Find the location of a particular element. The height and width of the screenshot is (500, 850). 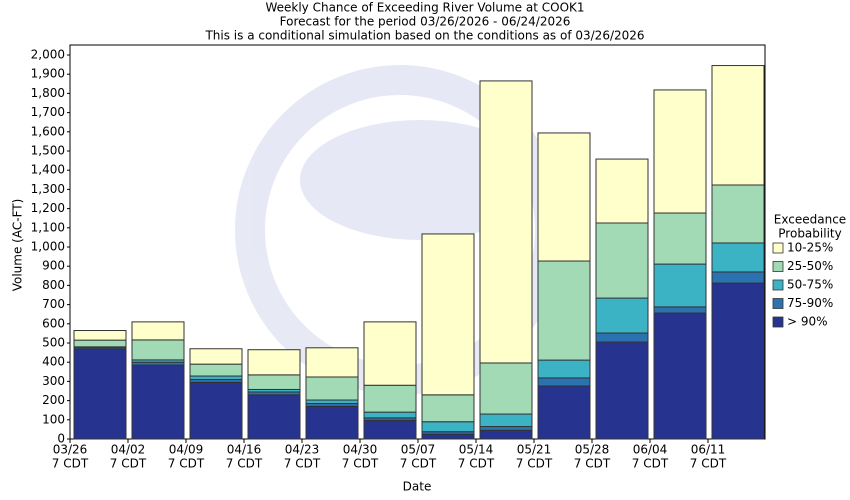

x-tick-label: 04/09 is located at coordinates (186, 450).